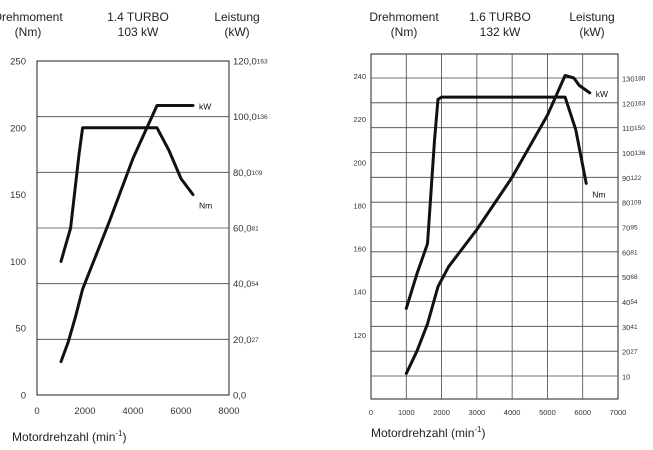  What do you see at coordinates (228, 411) in the screenshot?
I see `x-tick-label: 8000` at bounding box center [228, 411].